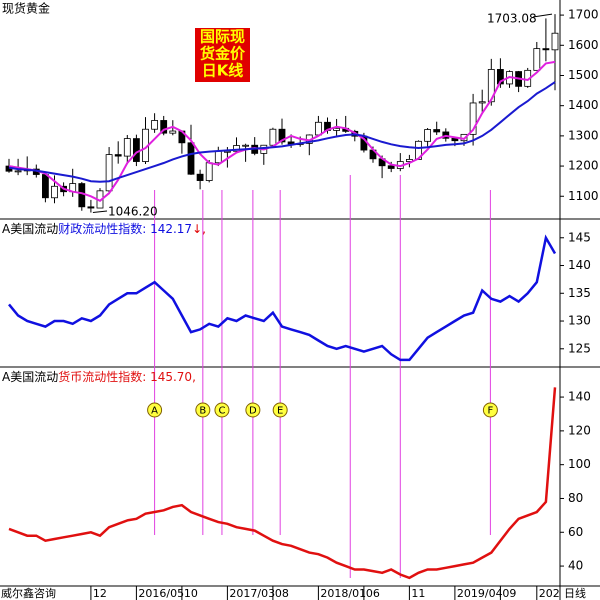  Describe the element at coordinates (575, 498) in the screenshot. I see `y-tick-label: 80` at that location.